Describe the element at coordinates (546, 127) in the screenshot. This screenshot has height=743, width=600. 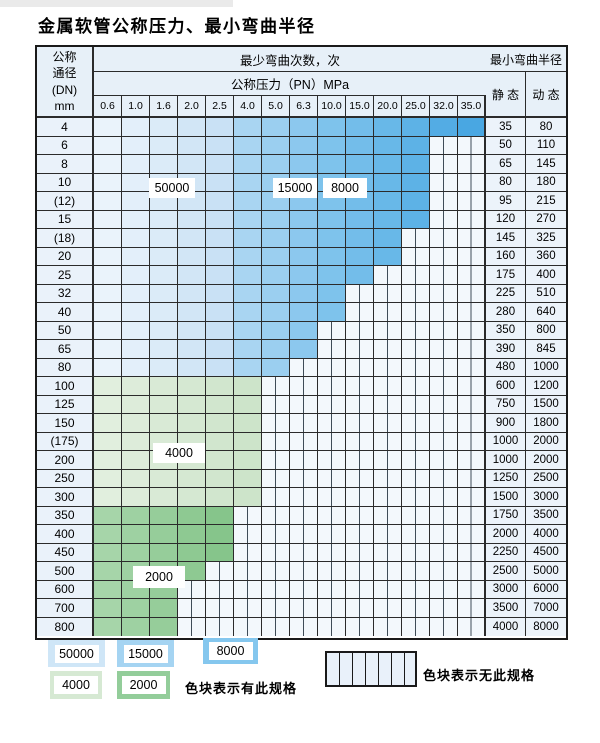
I see `dynamic-radius-cell: 80` at that location.